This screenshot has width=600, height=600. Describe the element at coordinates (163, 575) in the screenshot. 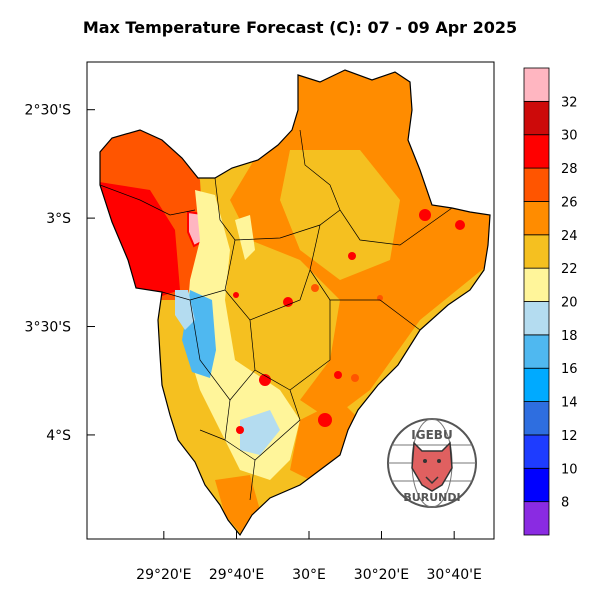

I see `x-tick-label: 29°20'E` at that location.